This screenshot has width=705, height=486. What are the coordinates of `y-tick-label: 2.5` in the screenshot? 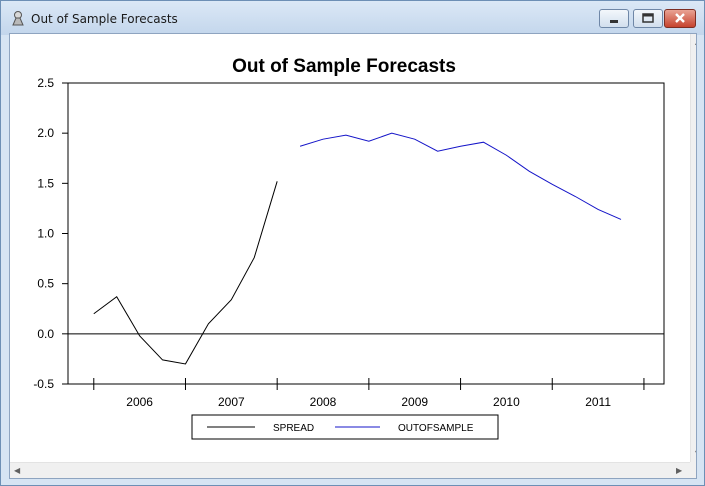 It's located at (45, 83).